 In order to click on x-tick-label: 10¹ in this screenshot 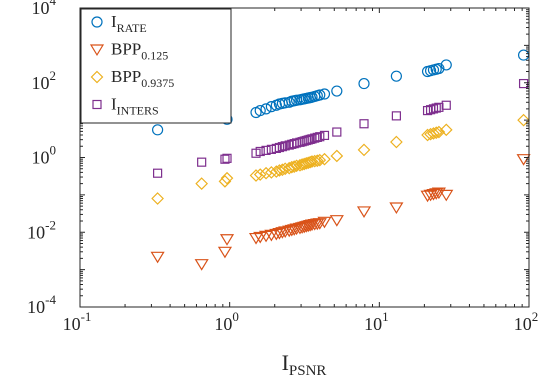, I will do `click(376, 321)`.